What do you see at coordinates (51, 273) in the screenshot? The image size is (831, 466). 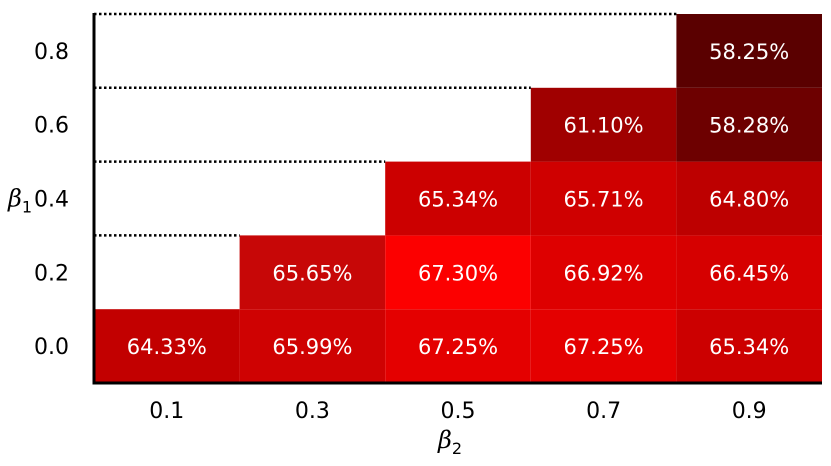 I see `y-tick-label: 0.2` at bounding box center [51, 273].